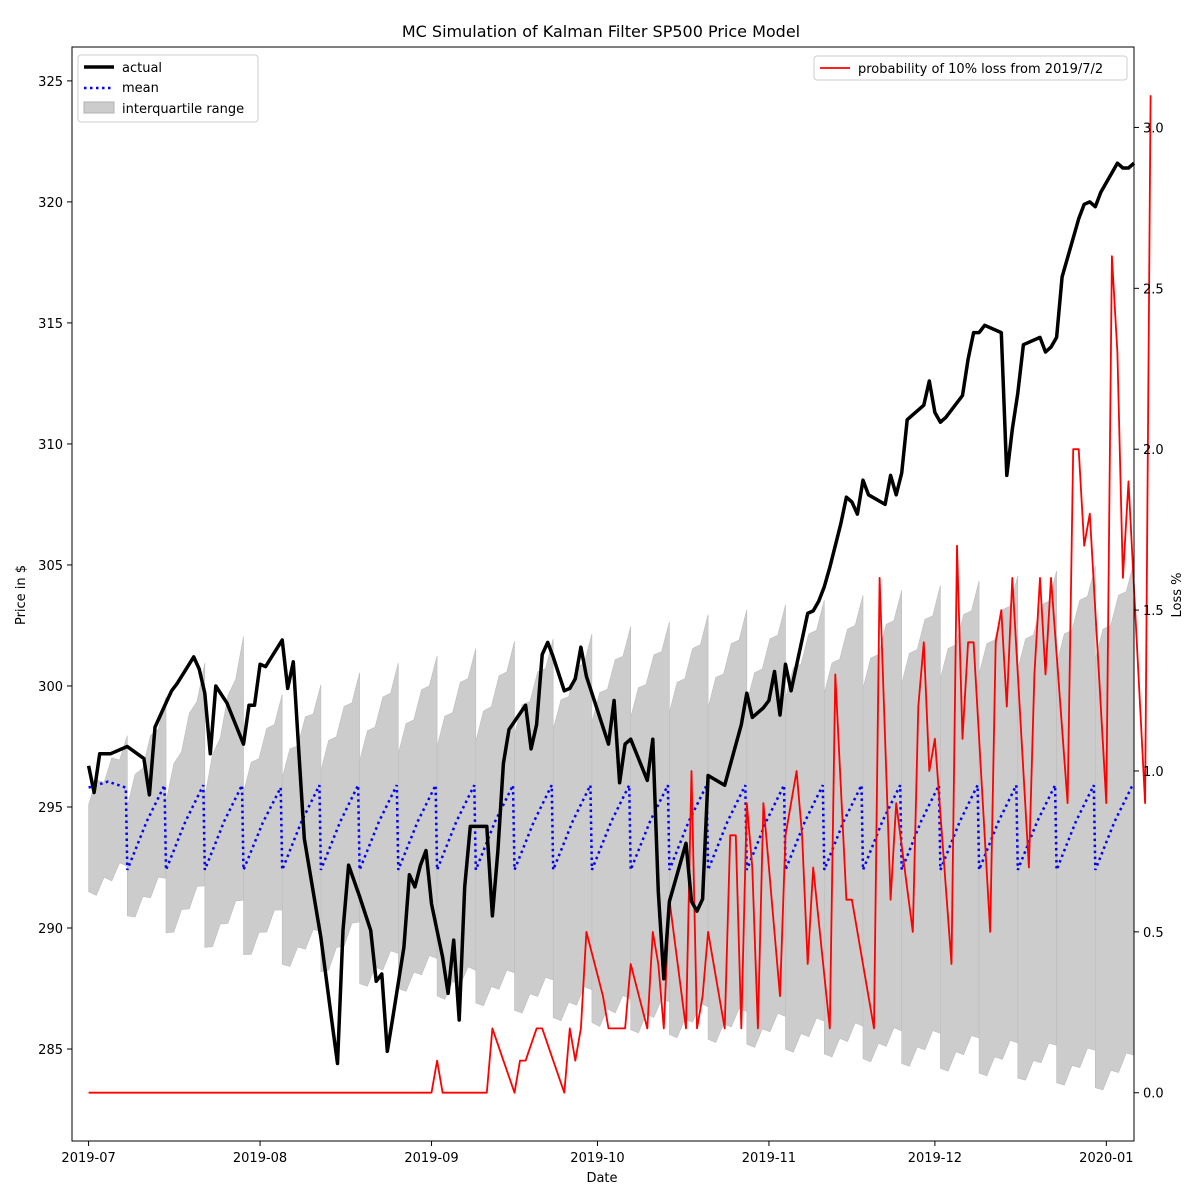 This screenshot has height=1200, width=1200. I want to click on x-tick-label-6: 2020-01, so click(1106, 1158).